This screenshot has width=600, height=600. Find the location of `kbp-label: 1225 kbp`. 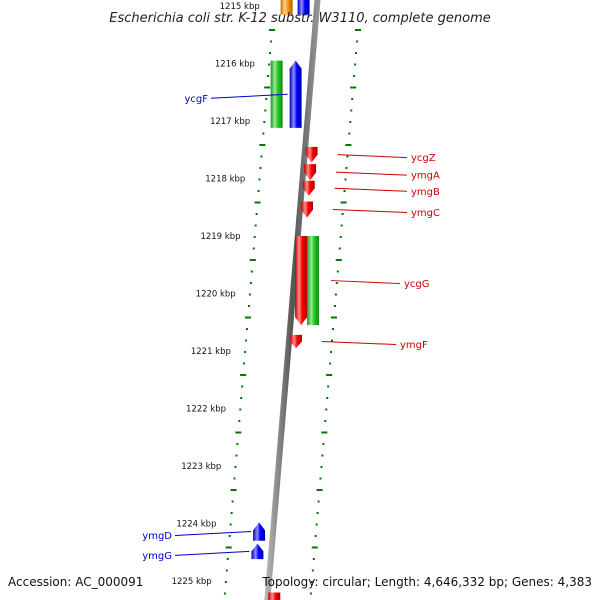

kbp-label: 1225 kbp is located at coordinates (192, 582).